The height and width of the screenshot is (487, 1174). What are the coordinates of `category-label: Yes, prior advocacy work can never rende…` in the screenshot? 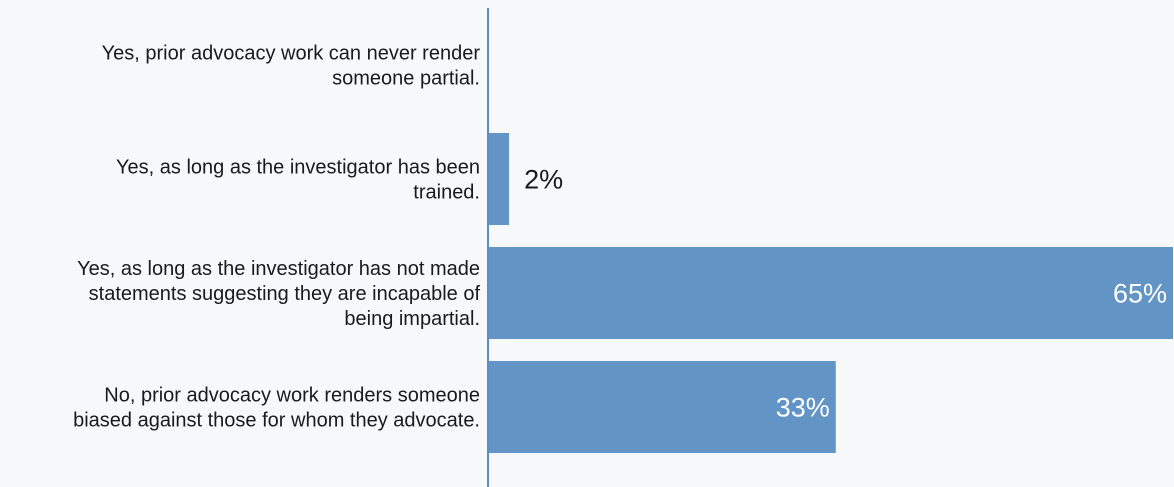 It's located at (291, 66).